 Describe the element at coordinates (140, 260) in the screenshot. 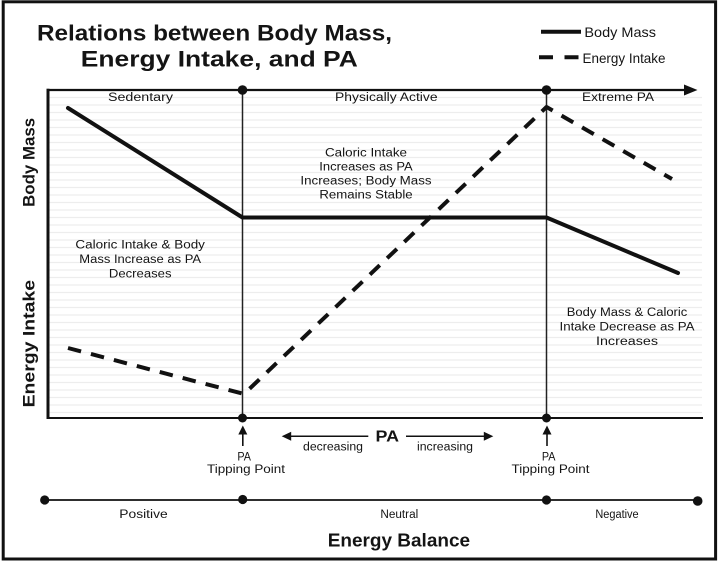

I see `svg-text: Mass Increase as PA` at that location.